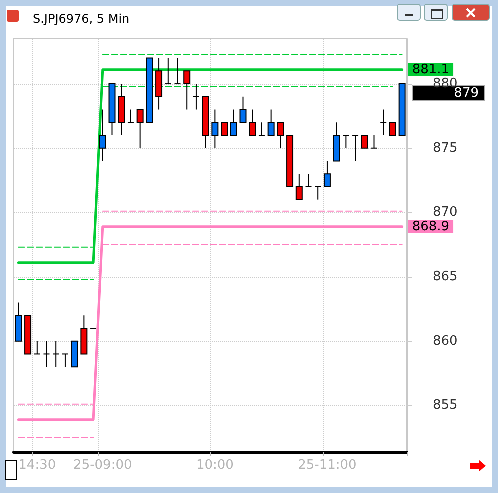  What do you see at coordinates (466, 93) in the screenshot?
I see `text: 879` at bounding box center [466, 93].